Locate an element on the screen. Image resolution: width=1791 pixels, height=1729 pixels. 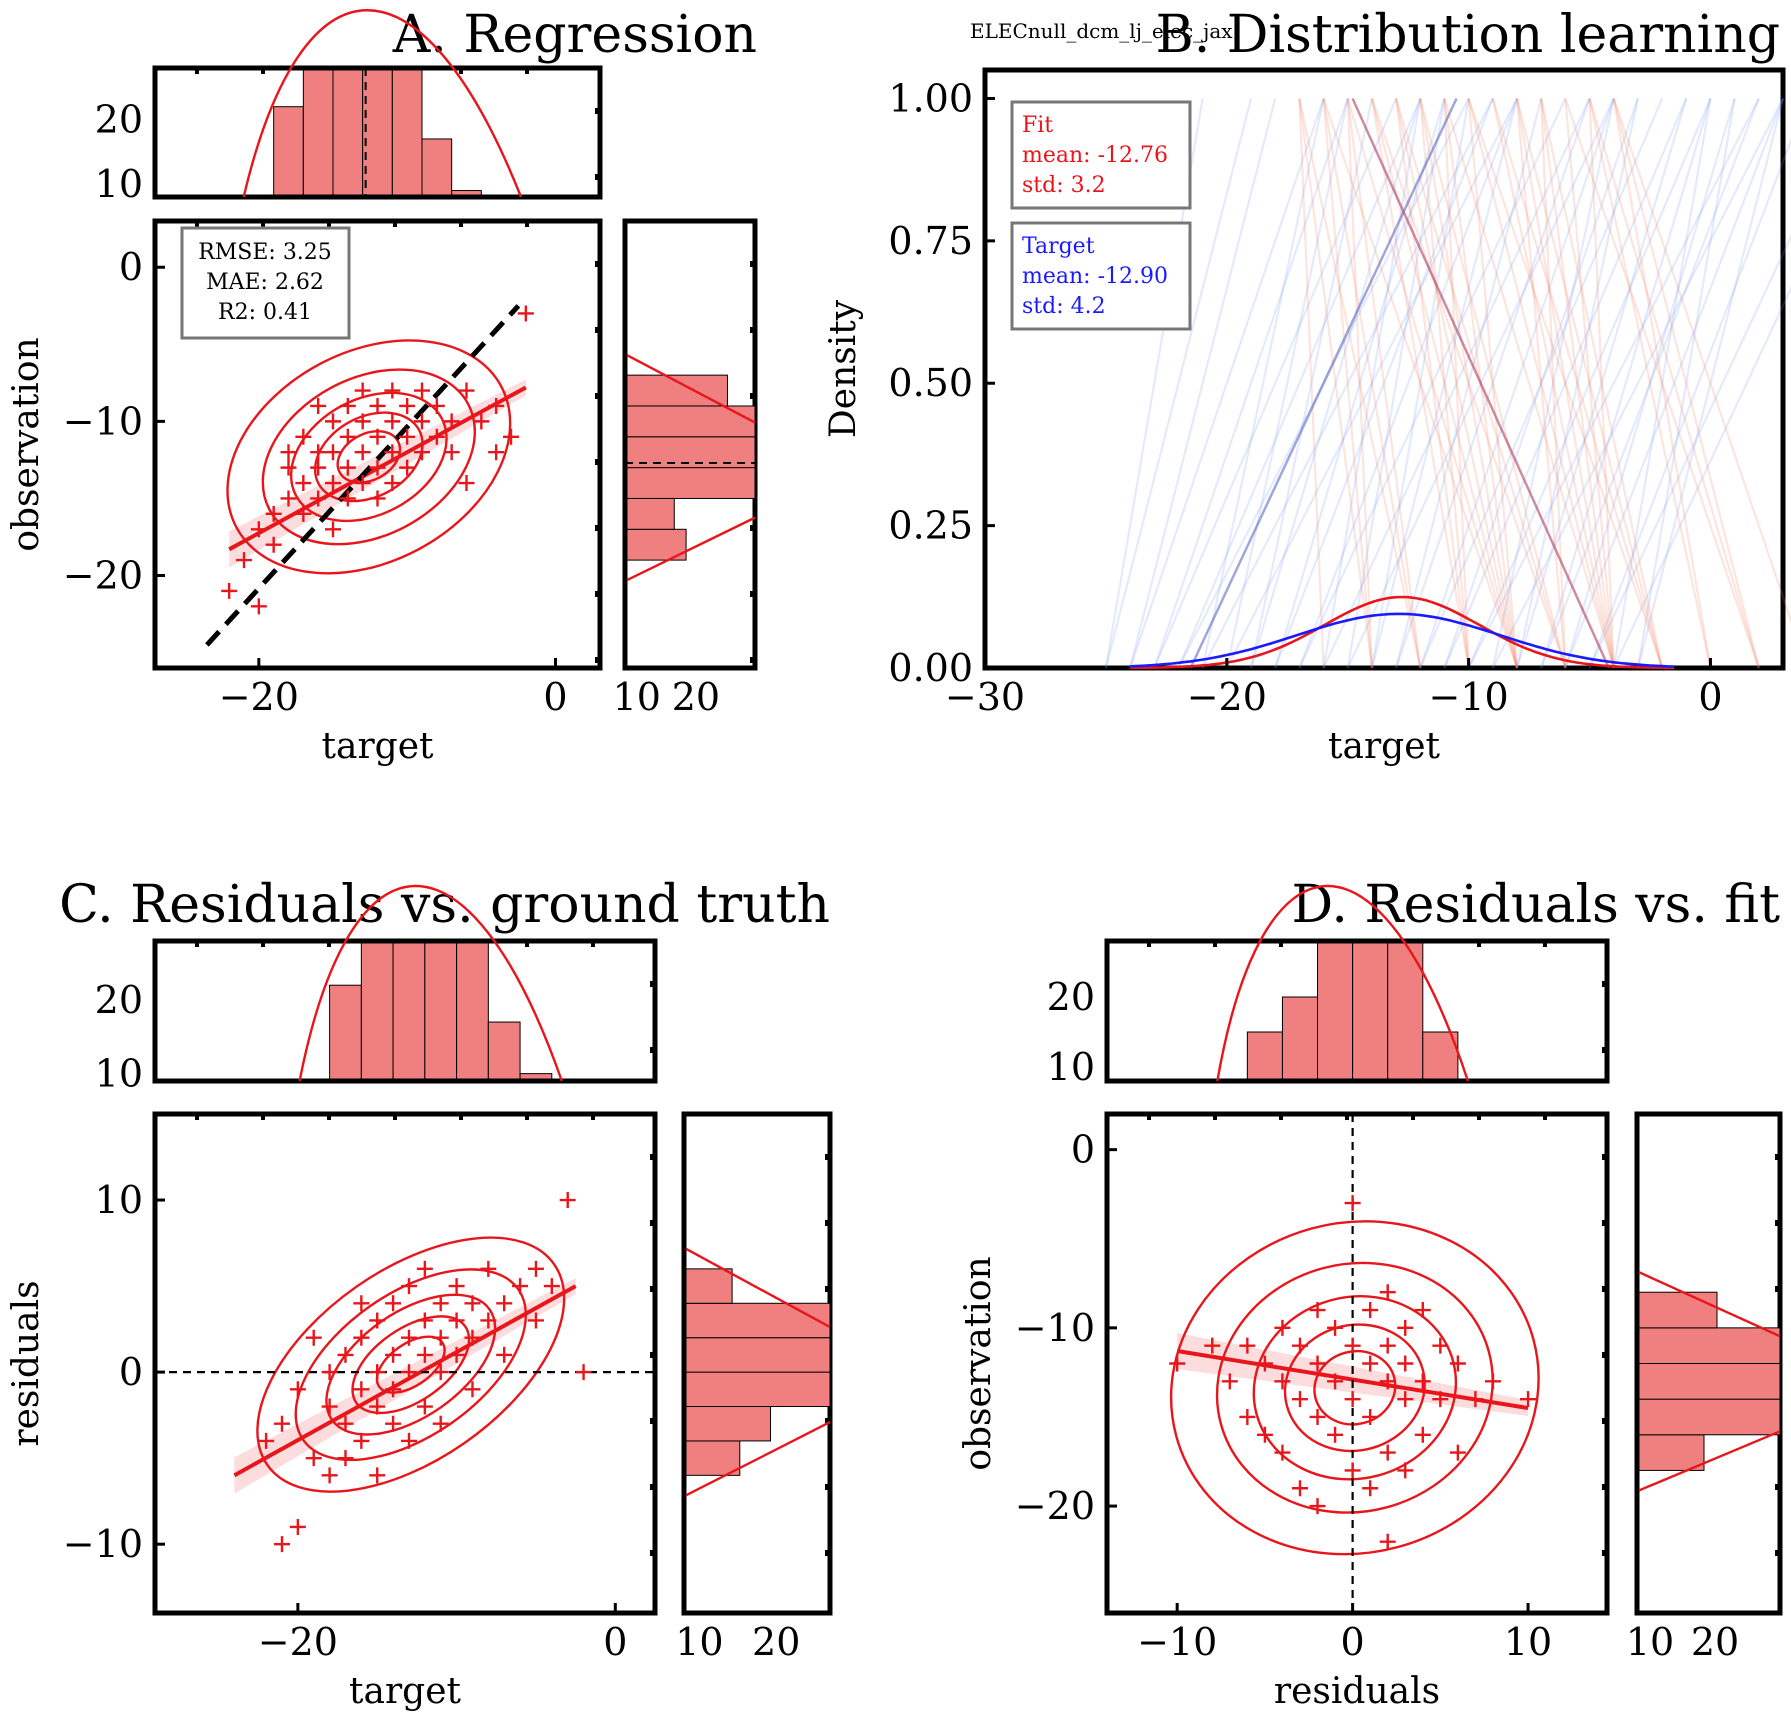
panel-title: C. Residuals vs. ground truth is located at coordinates (444, 905).